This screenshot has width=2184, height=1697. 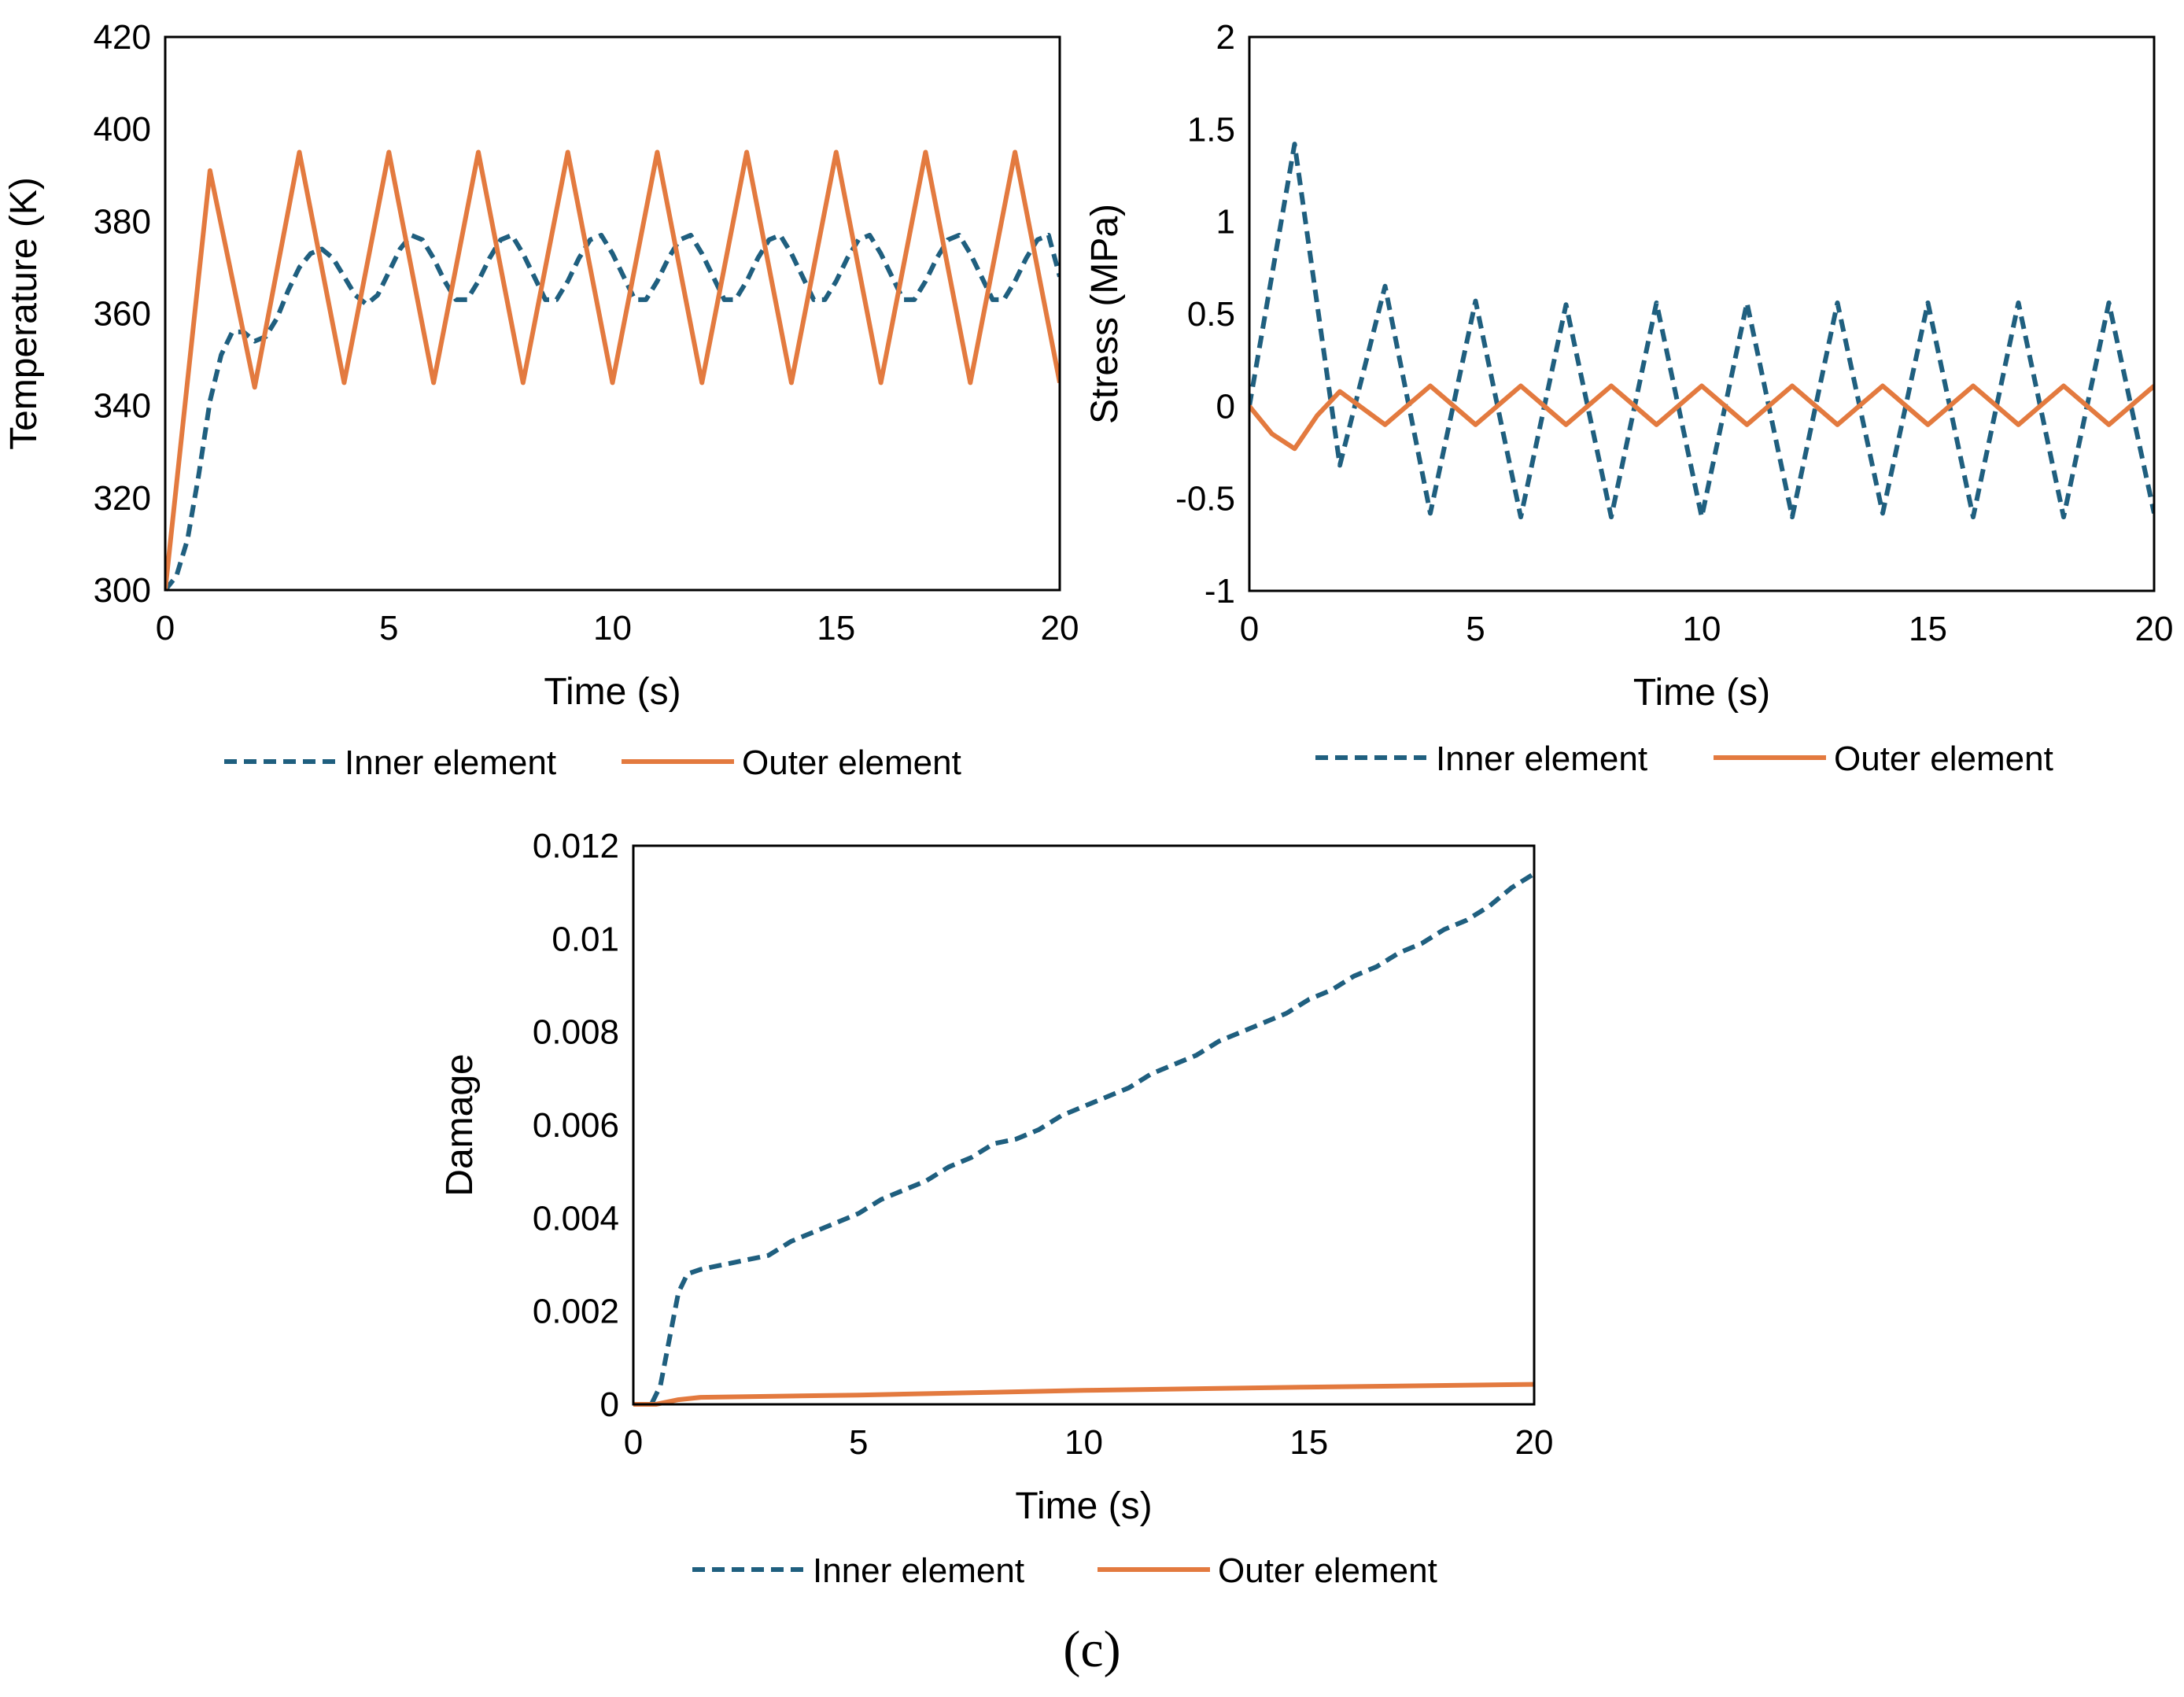 I want to click on y-tick-label: -0.5, so click(x=1205, y=499).